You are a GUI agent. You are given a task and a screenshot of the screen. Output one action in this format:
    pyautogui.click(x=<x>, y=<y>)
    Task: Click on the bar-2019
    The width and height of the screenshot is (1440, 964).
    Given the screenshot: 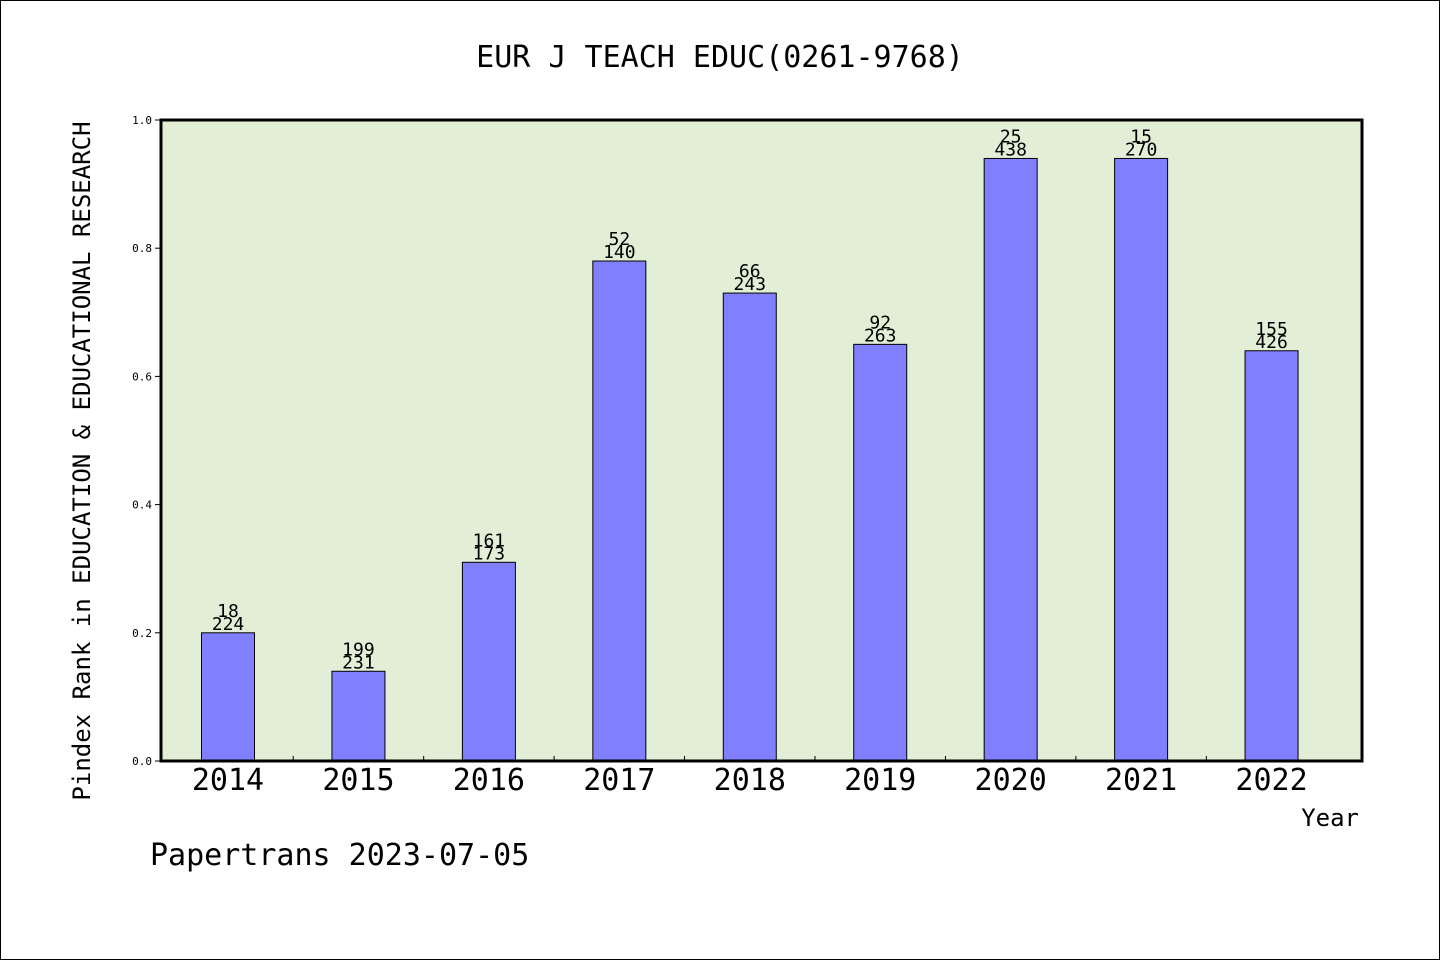 What is the action you would take?
    pyautogui.click(x=880, y=552)
    